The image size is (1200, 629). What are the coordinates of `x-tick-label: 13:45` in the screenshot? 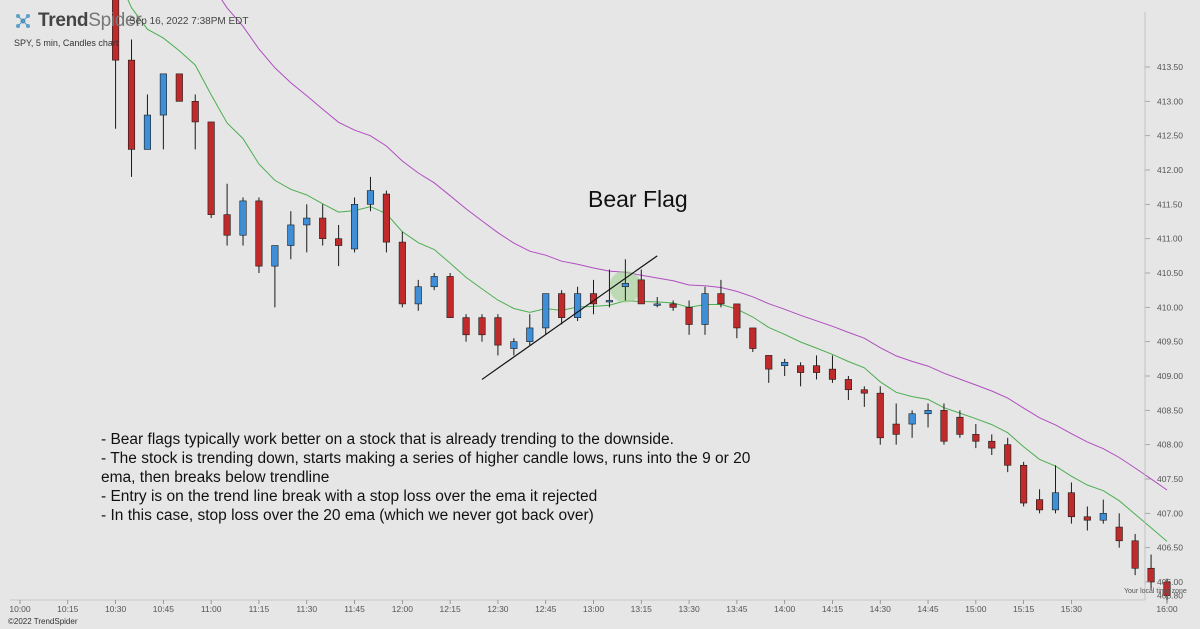 It's located at (737, 609).